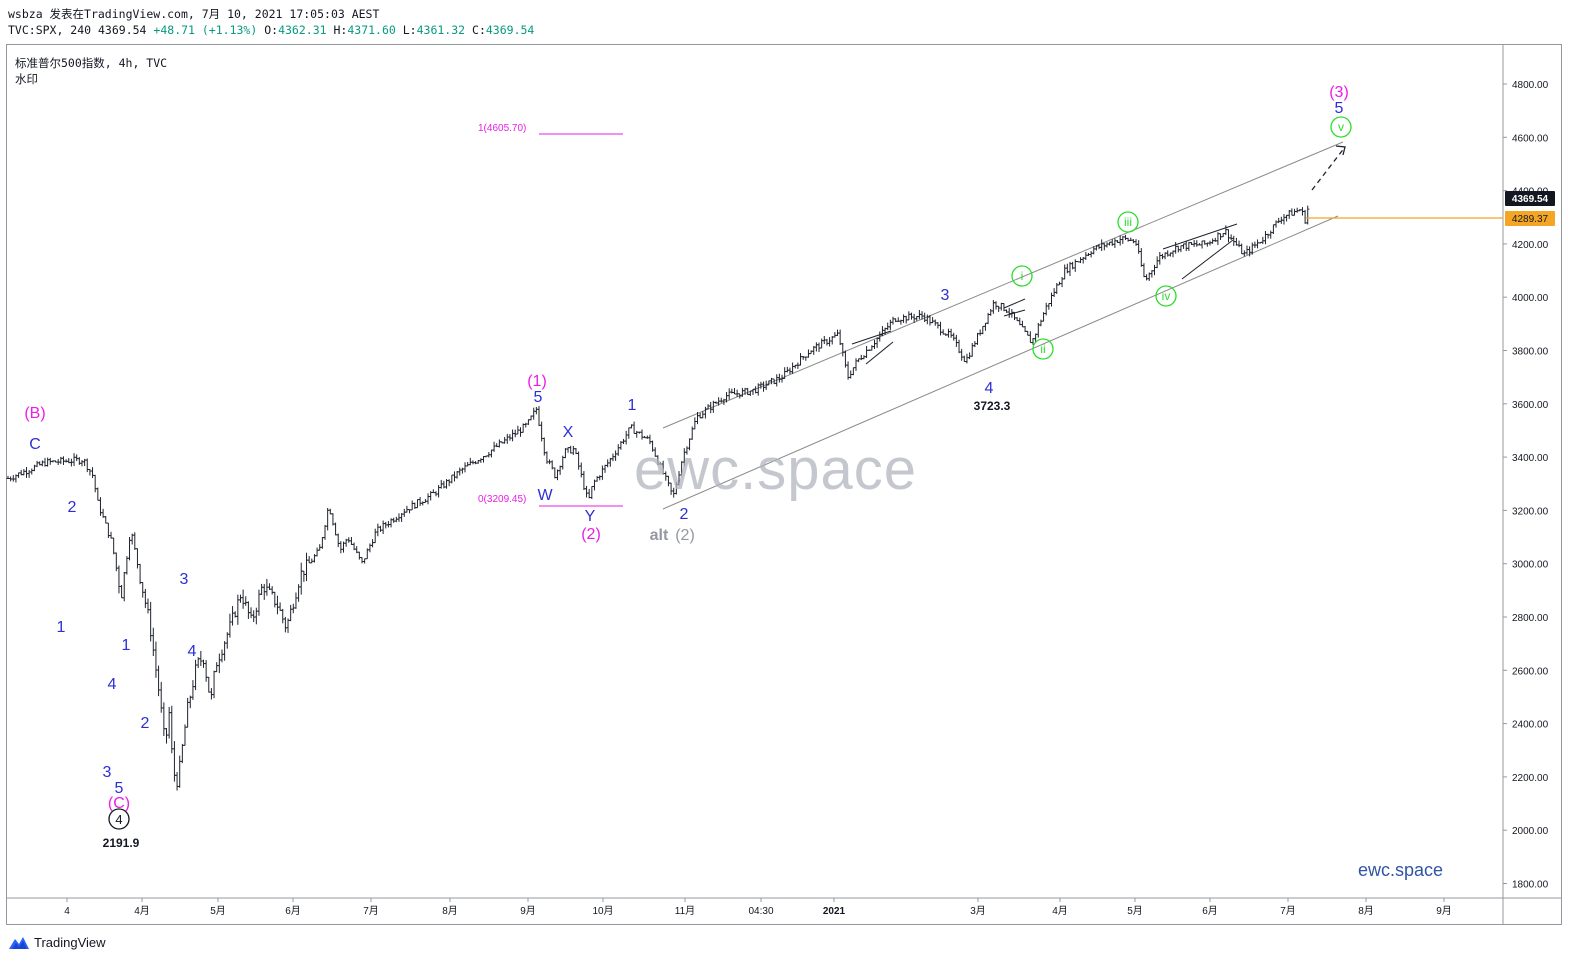 The width and height of the screenshot is (1579, 969). What do you see at coordinates (1022, 276) in the screenshot?
I see `circle-label-i: i` at bounding box center [1022, 276].